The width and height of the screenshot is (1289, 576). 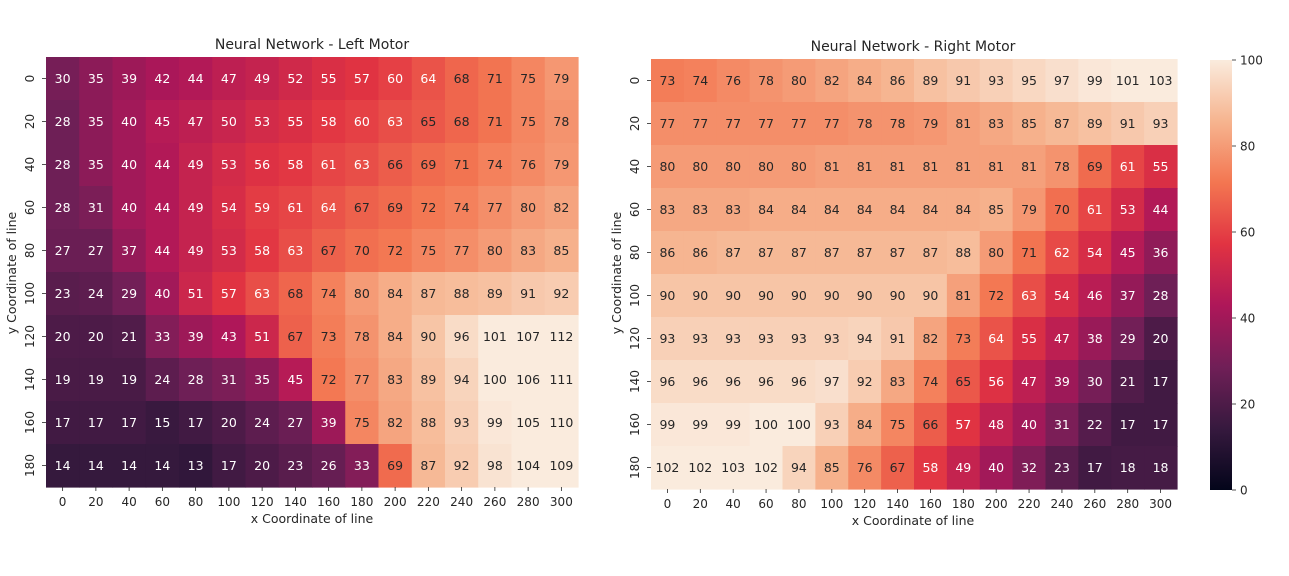 I want to click on cell-value-label-left: 50, so click(x=229, y=121).